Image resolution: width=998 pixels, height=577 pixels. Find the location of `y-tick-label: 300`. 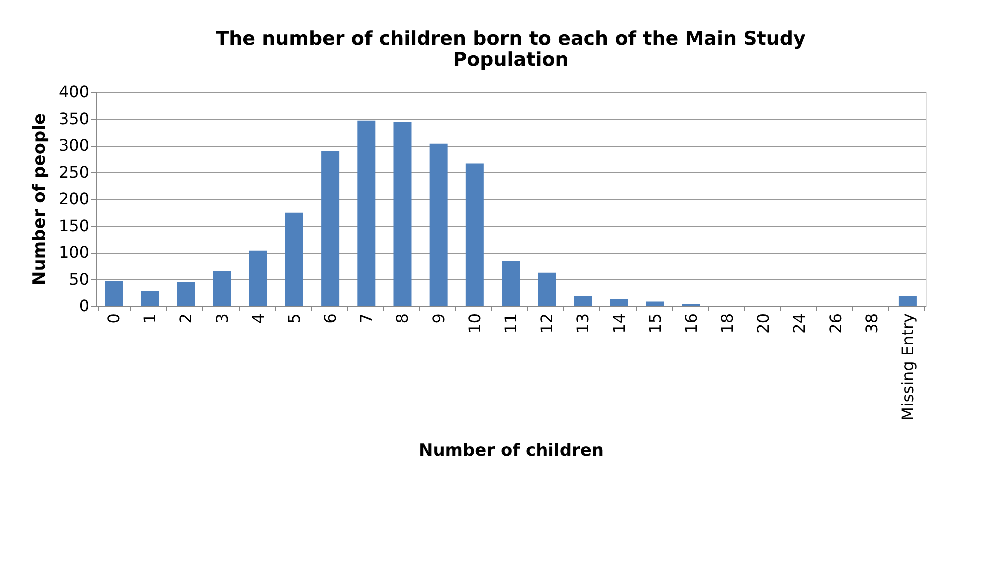

y-tick-label: 300 is located at coordinates (74, 145).